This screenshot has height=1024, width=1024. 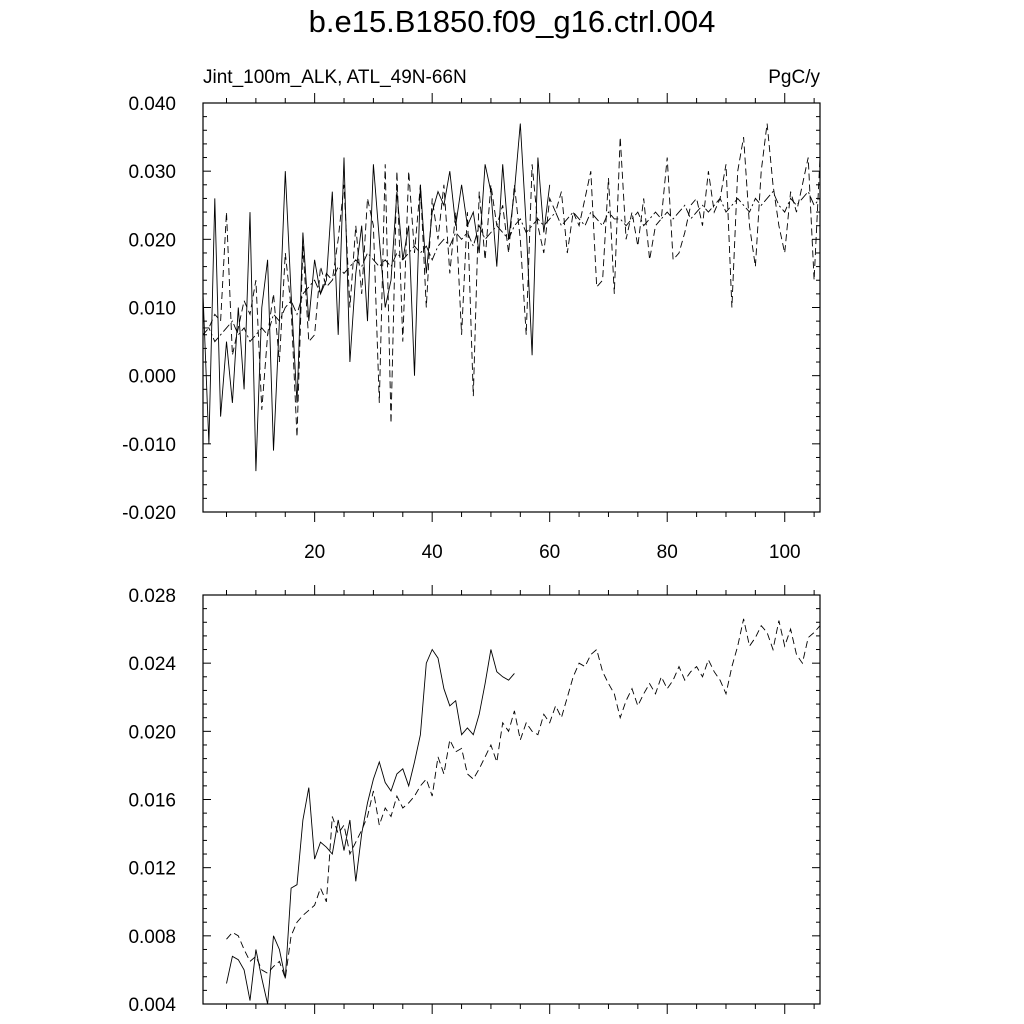 I want to click on bottom-y-tick-label: 0.020, so click(x=152, y=732).